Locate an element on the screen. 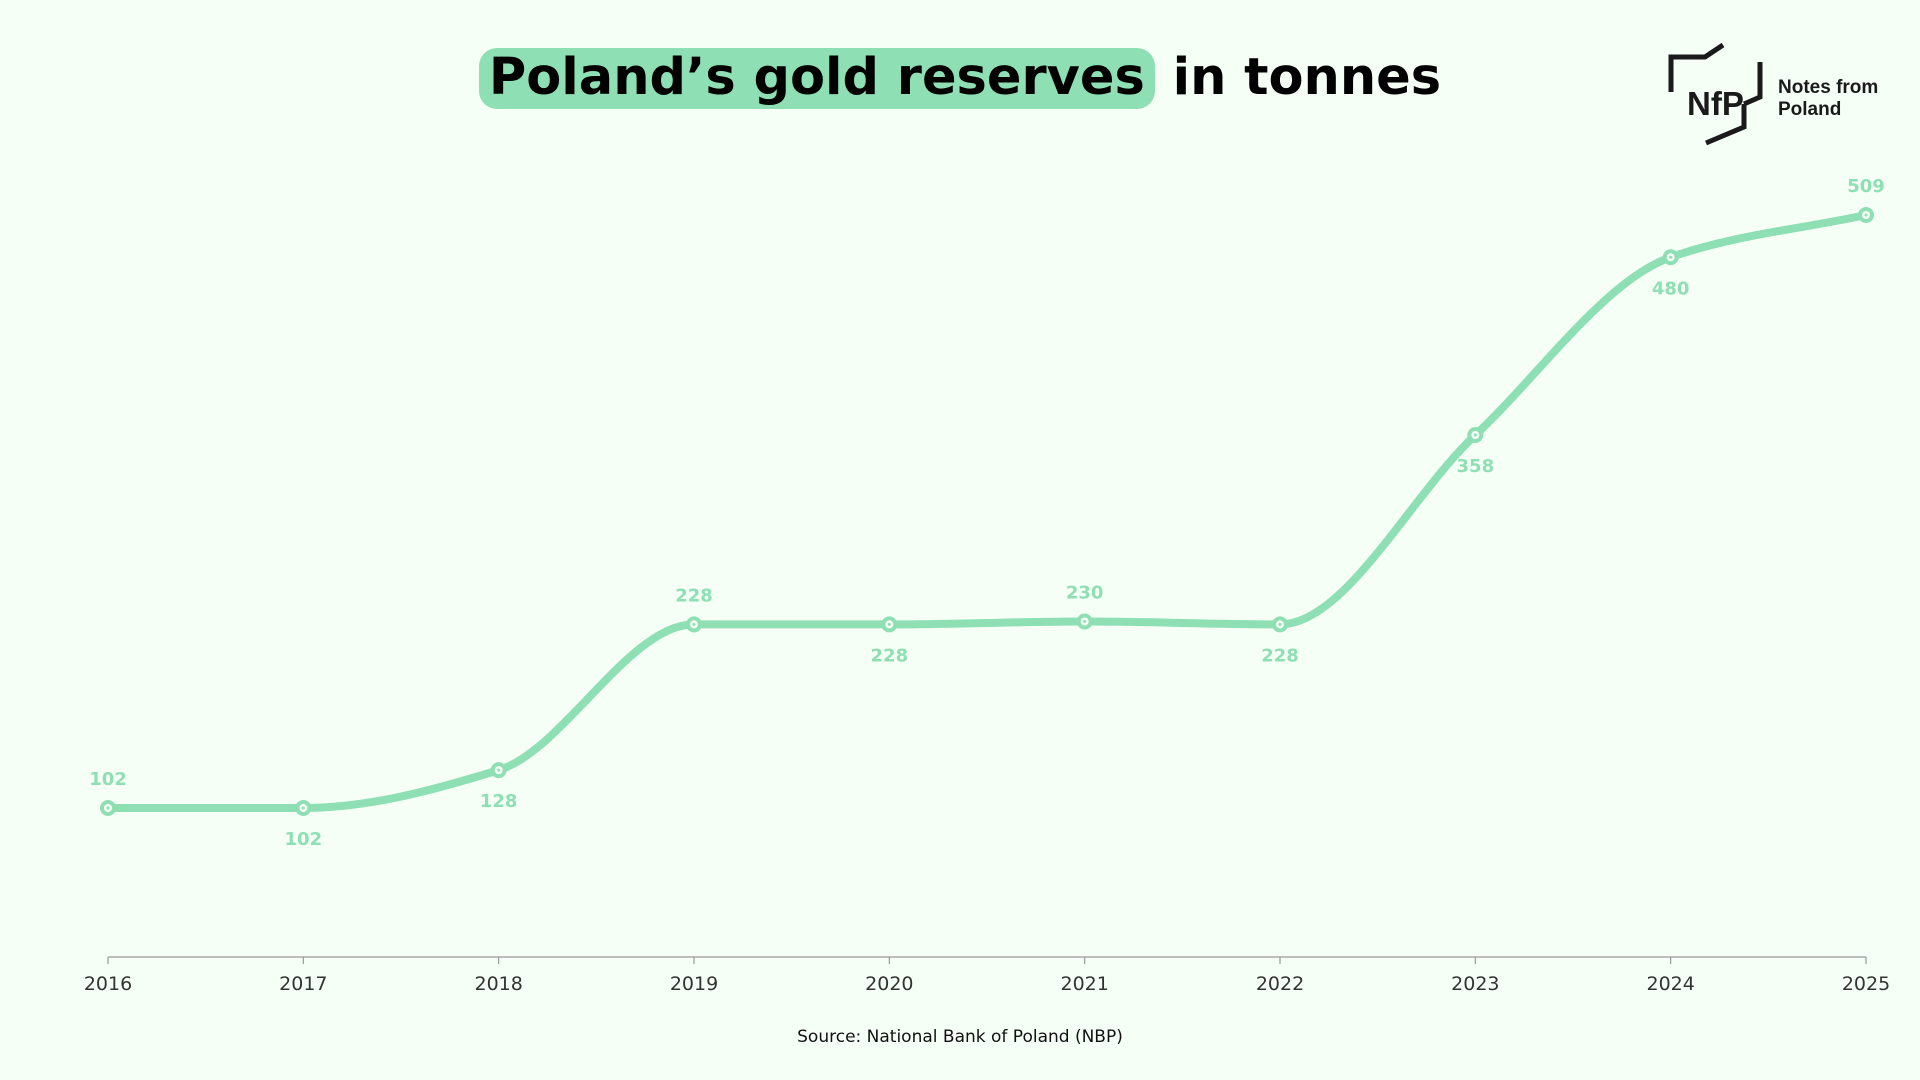  chart-title-rest: in tonnes is located at coordinates (1298, 77).